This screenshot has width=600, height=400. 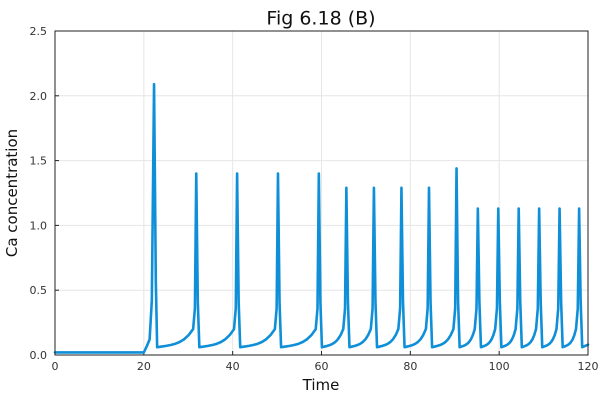 I want to click on y-tick-label: 1.0, so click(x=39, y=225).